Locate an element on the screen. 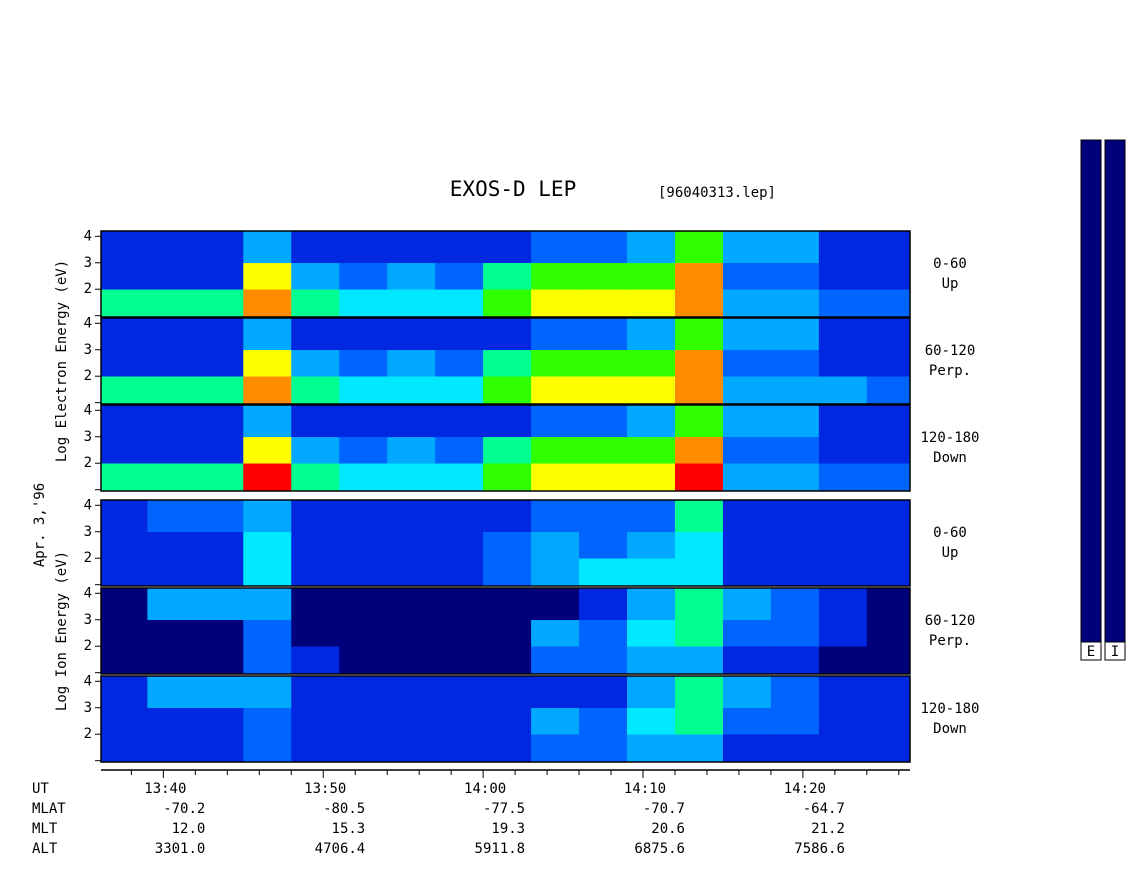 The image size is (1130, 875). x-tick-label: 14:20 is located at coordinates (805, 789).